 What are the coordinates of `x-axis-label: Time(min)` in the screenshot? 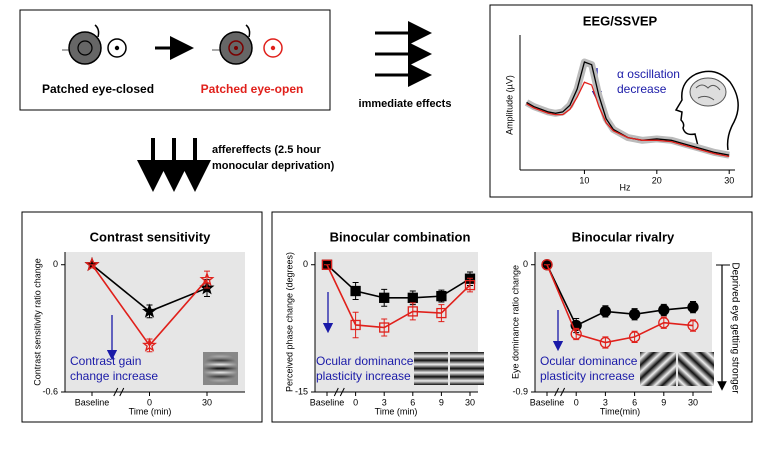 It's located at (620, 411).